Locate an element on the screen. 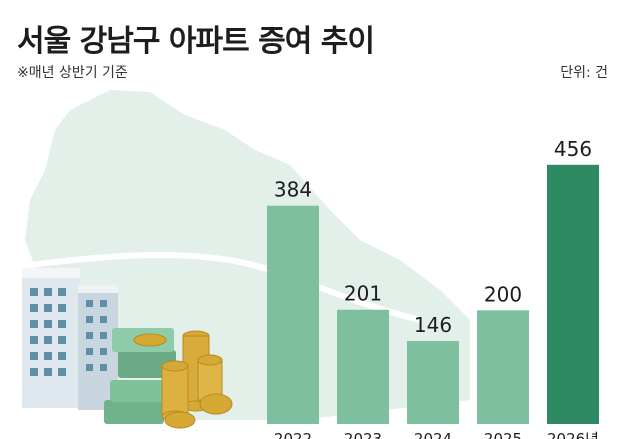 The height and width of the screenshot is (439, 628). unit-label: 단위: 건 is located at coordinates (584, 73).